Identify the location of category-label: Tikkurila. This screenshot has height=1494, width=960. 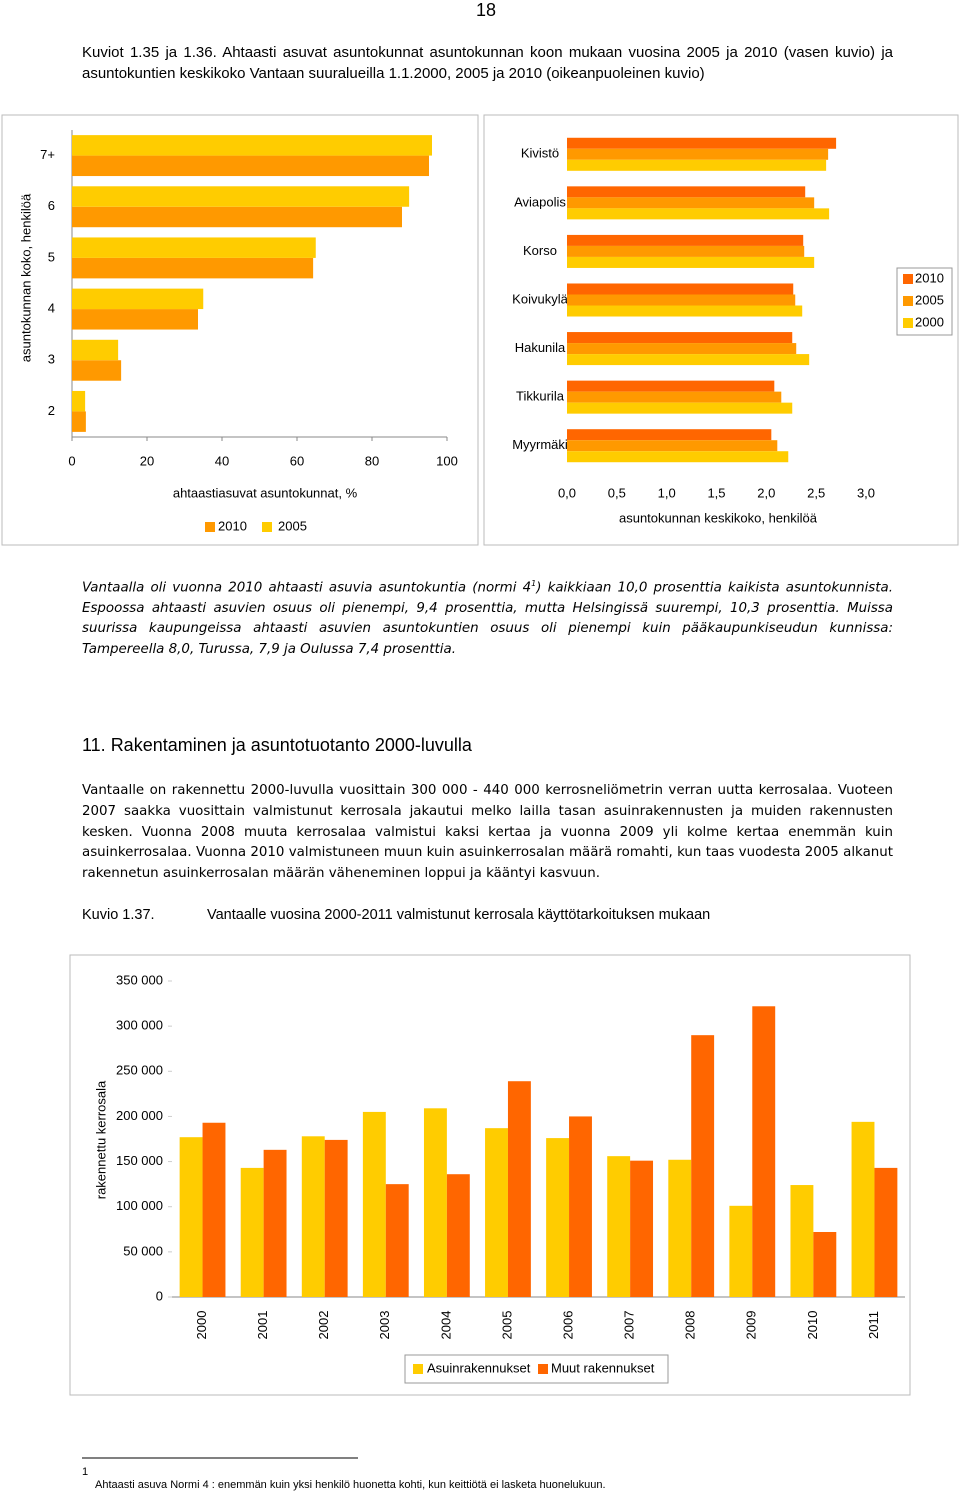
(540, 396).